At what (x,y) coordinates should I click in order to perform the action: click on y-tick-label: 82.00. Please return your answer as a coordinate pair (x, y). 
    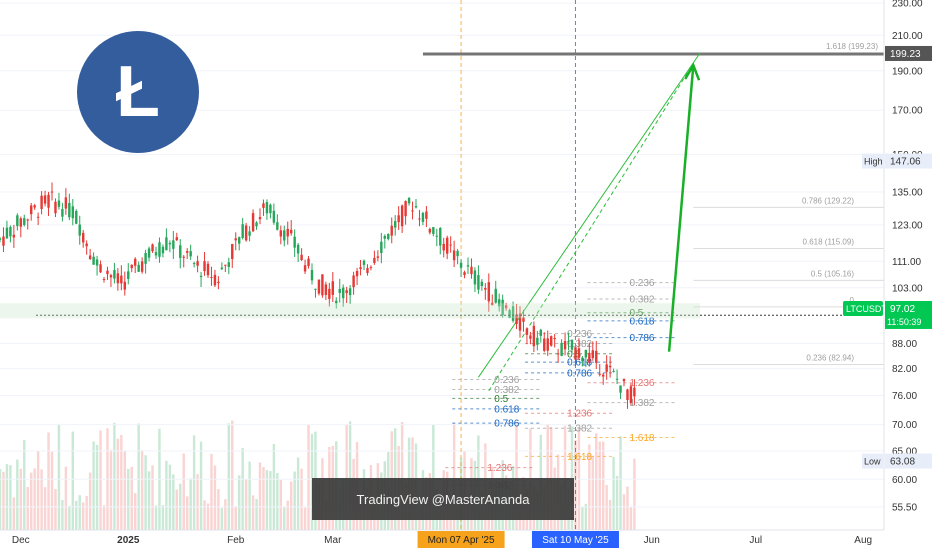
    Looking at the image, I should click on (904, 369).